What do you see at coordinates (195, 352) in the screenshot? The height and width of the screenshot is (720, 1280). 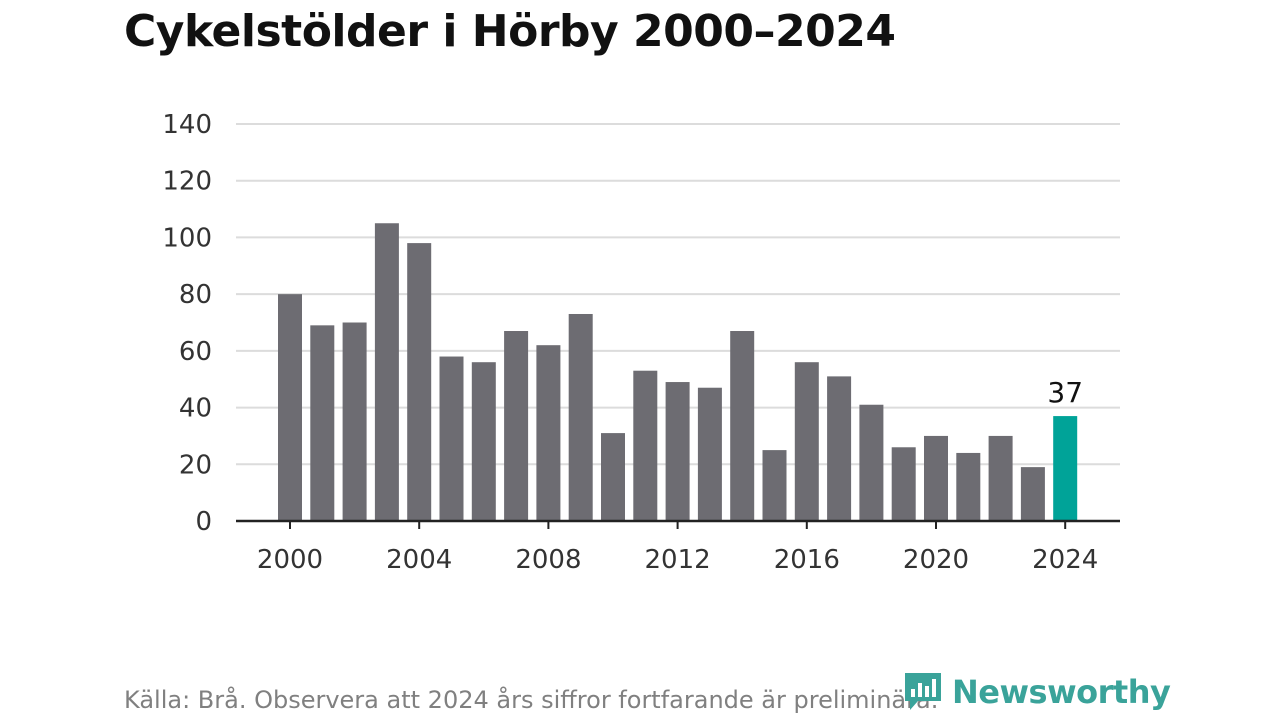 I see `y-tick-label: 60` at bounding box center [195, 352].